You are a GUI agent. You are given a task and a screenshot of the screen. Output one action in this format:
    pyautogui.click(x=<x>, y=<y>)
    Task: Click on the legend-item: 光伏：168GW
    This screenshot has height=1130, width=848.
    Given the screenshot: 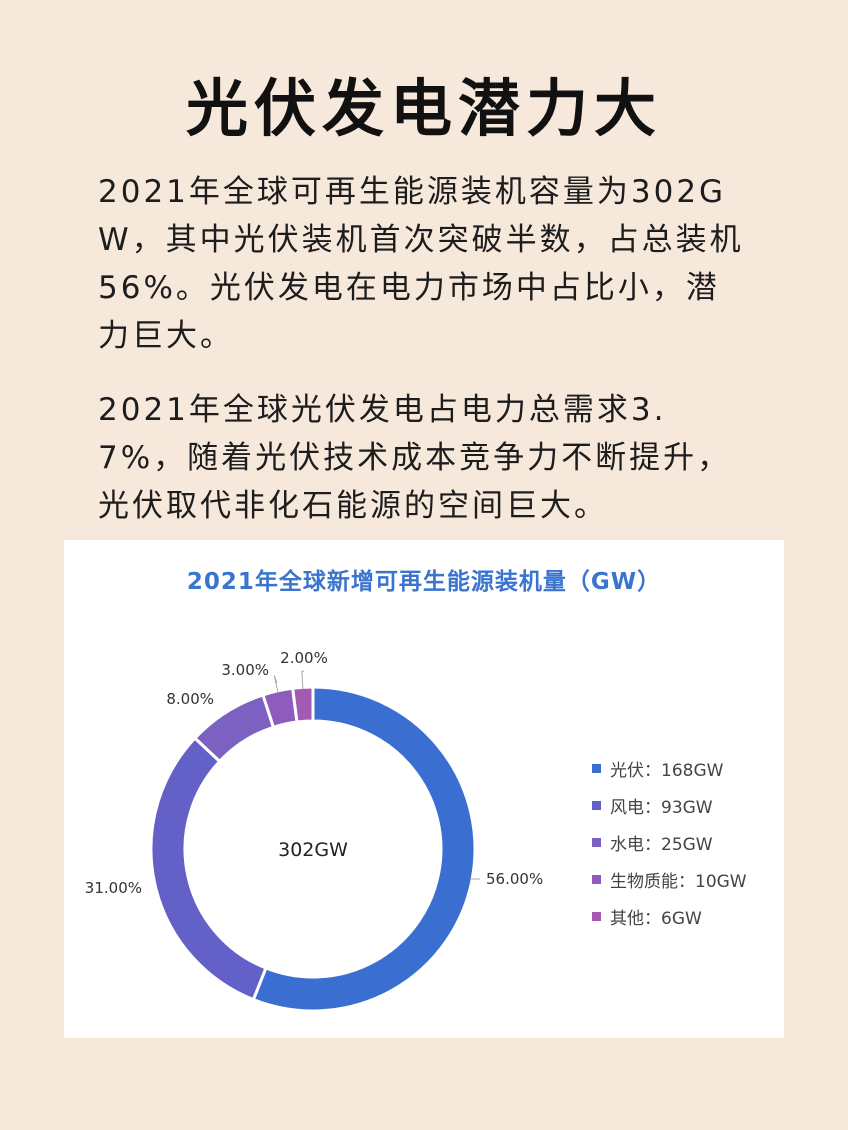 What is the action you would take?
    pyautogui.click(x=669, y=768)
    